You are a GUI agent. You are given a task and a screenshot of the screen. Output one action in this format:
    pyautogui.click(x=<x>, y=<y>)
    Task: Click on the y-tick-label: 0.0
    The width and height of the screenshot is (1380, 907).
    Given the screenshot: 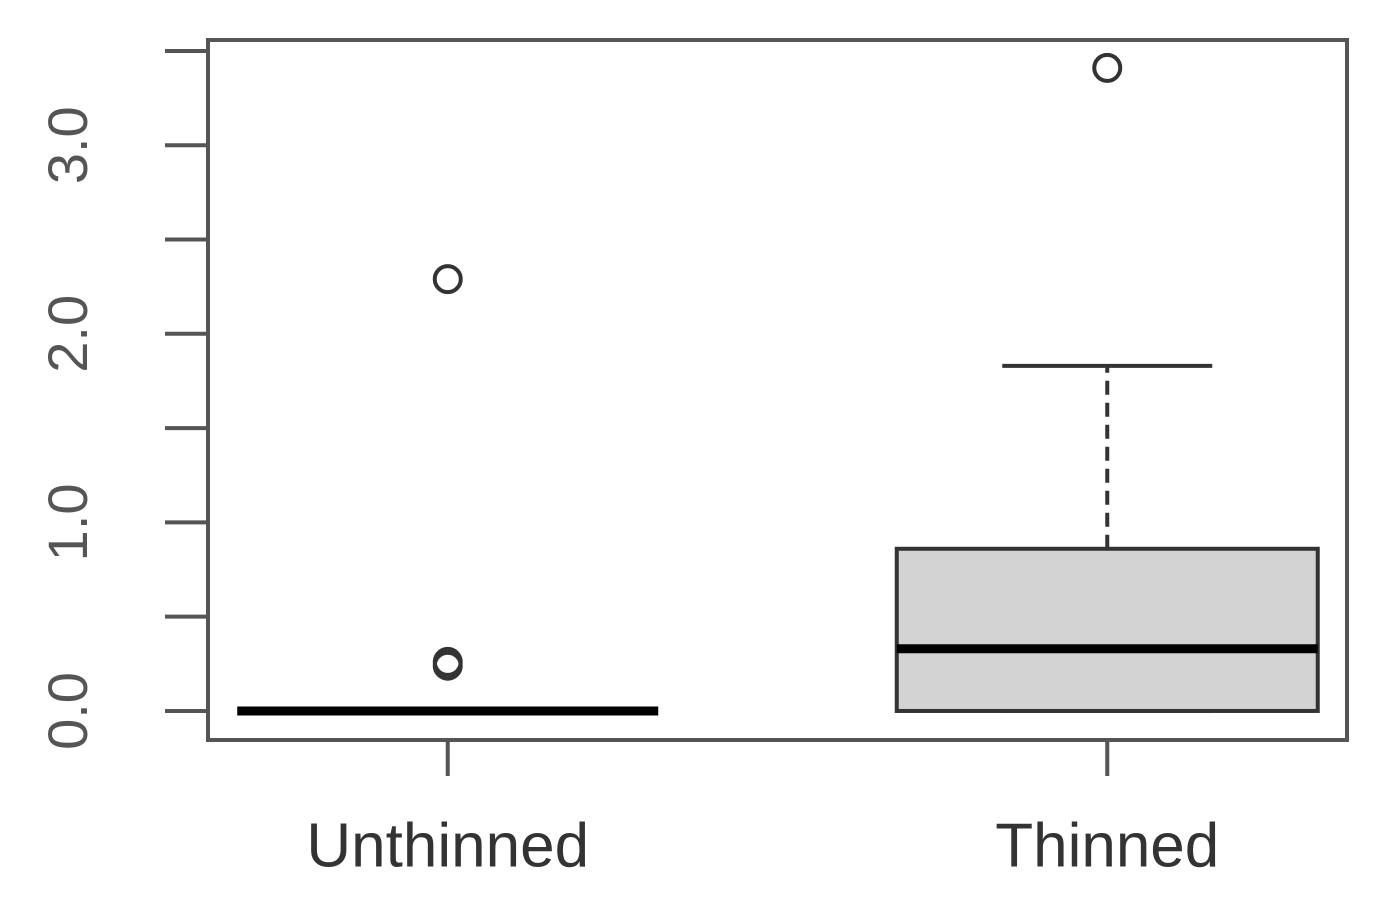 What is the action you would take?
    pyautogui.click(x=67, y=711)
    